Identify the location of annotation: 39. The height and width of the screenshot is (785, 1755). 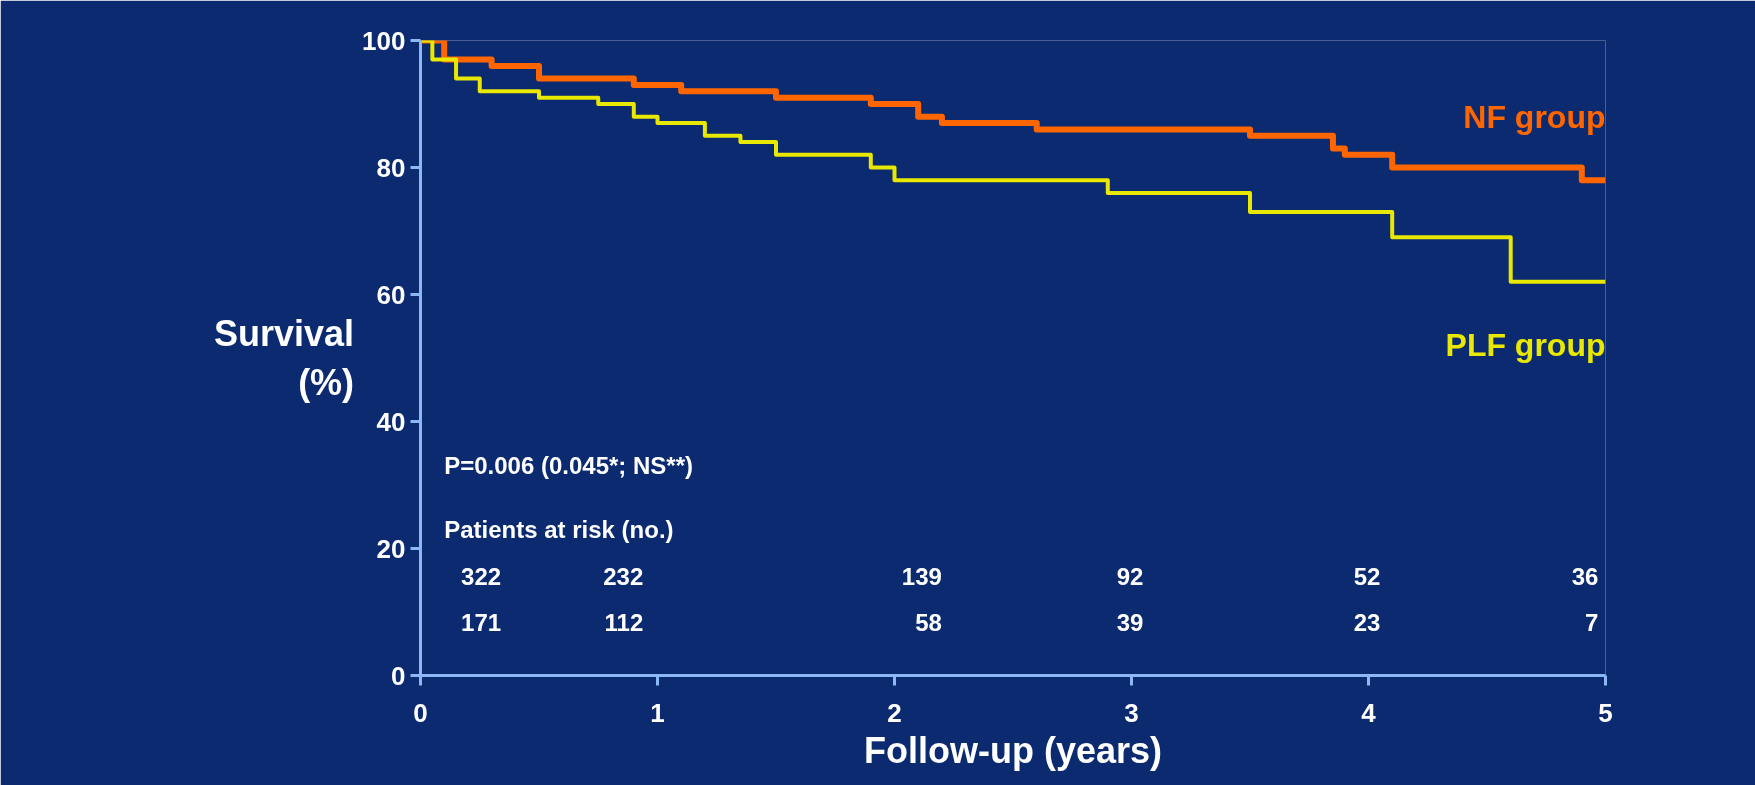
(1130, 623).